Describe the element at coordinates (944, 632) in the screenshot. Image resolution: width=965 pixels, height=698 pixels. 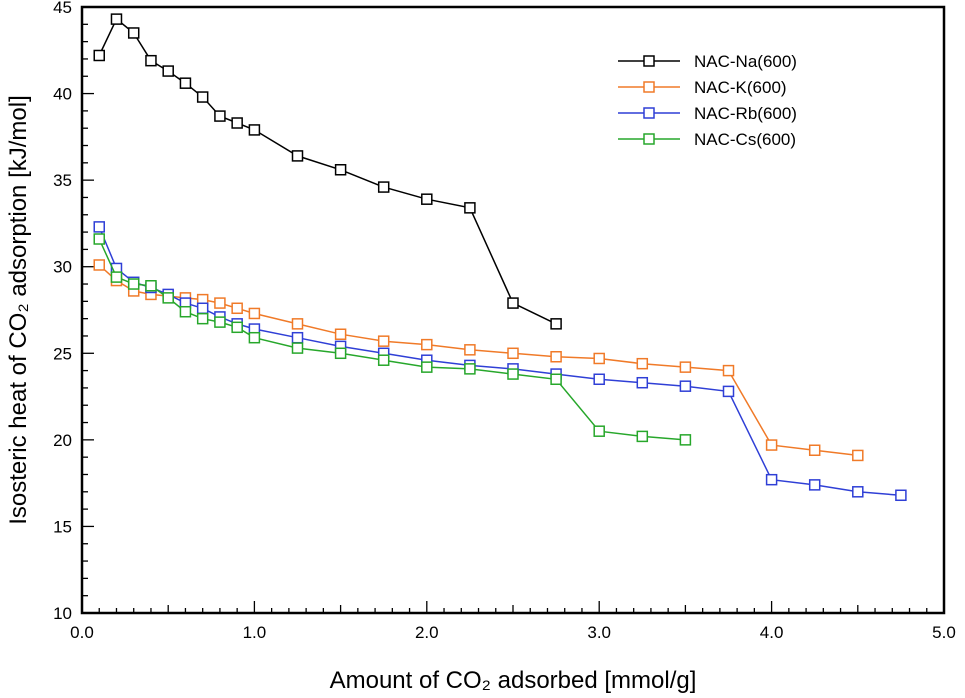
I see `x-tick-label: 5.0` at that location.